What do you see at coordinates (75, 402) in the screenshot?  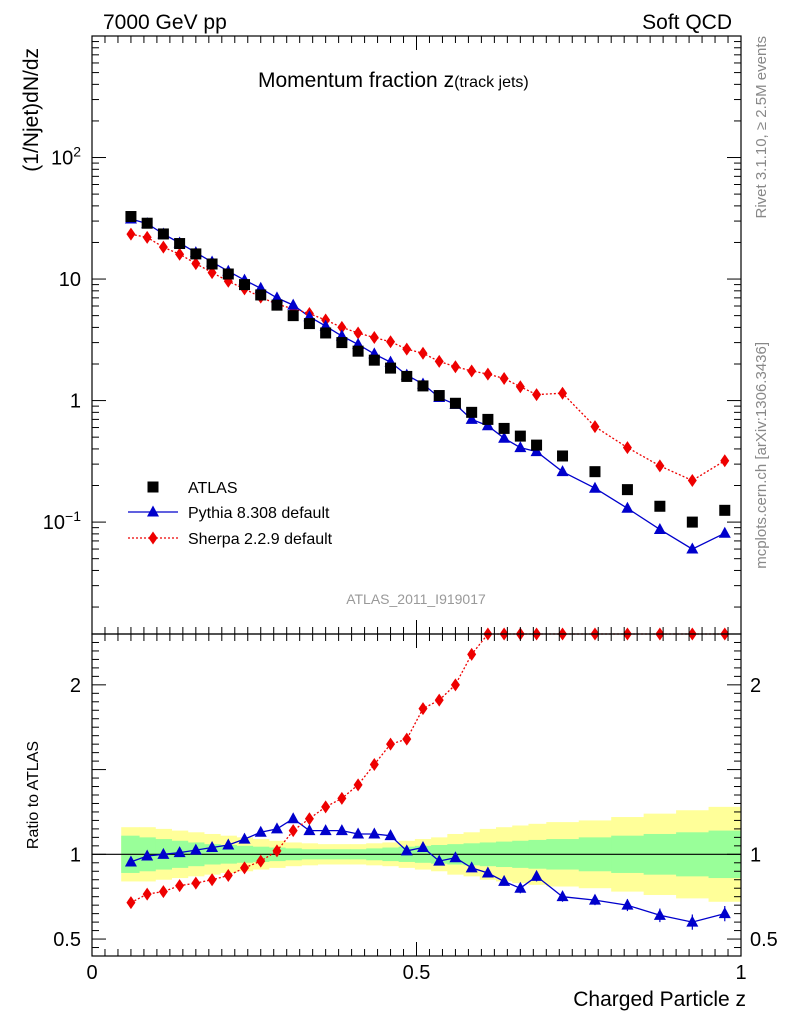 I see `y-tick-label-main: 1` at bounding box center [75, 402].